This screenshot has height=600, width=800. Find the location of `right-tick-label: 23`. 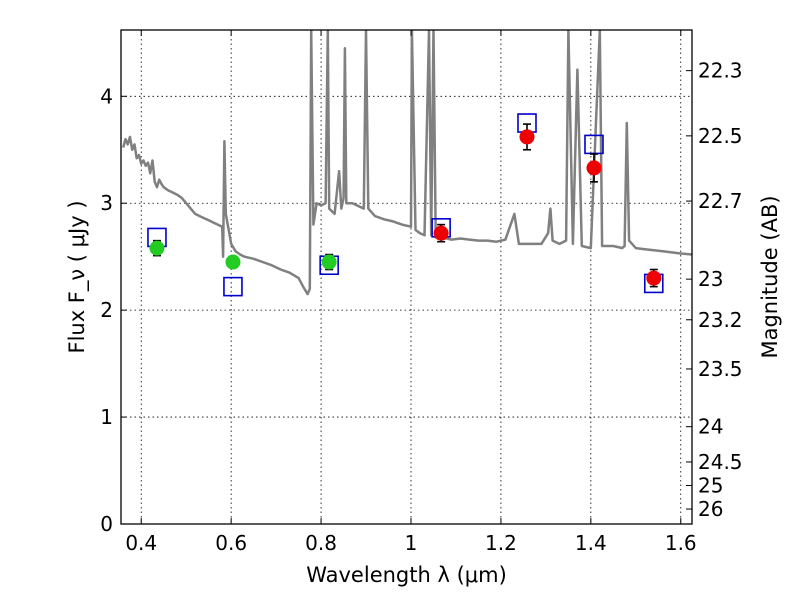

right-tick-label: 23 is located at coordinates (710, 279).